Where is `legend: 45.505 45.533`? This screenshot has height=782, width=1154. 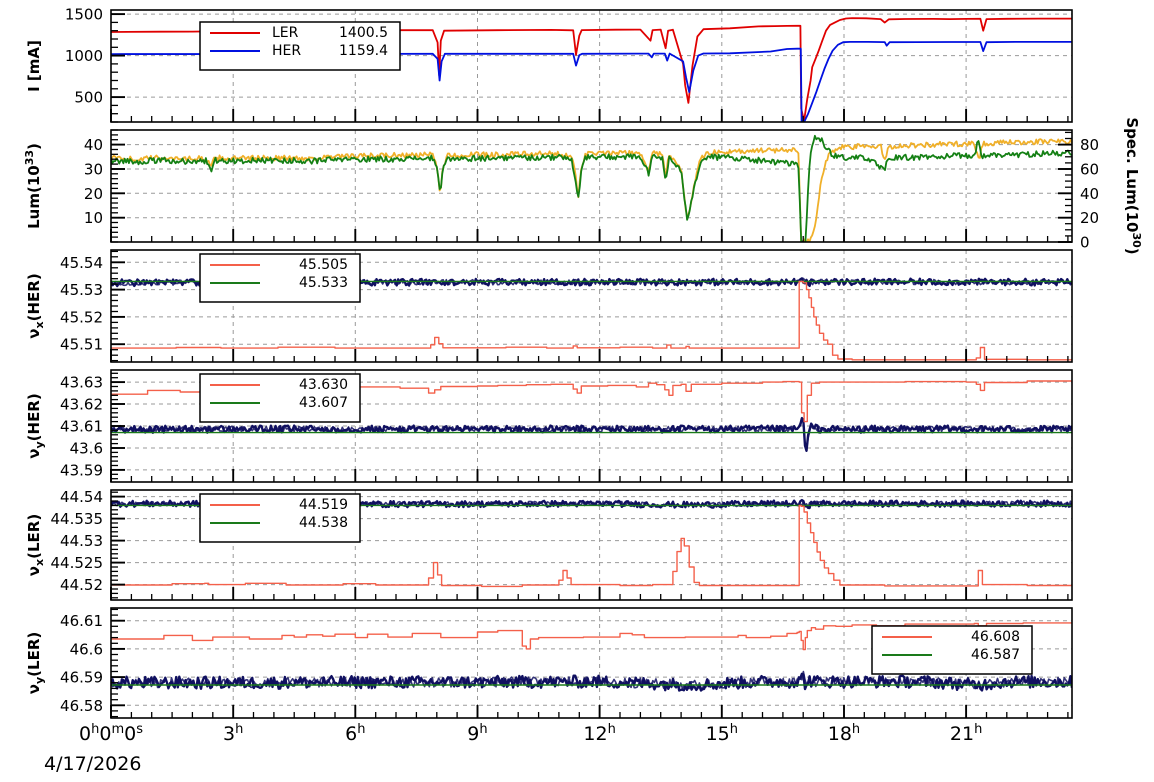 legend: 45.505 45.533 is located at coordinates (280, 278).